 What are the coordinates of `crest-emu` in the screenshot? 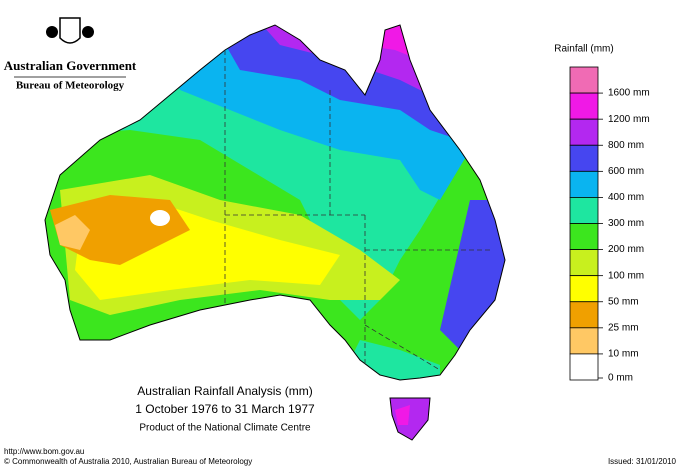 It's located at (52, 32).